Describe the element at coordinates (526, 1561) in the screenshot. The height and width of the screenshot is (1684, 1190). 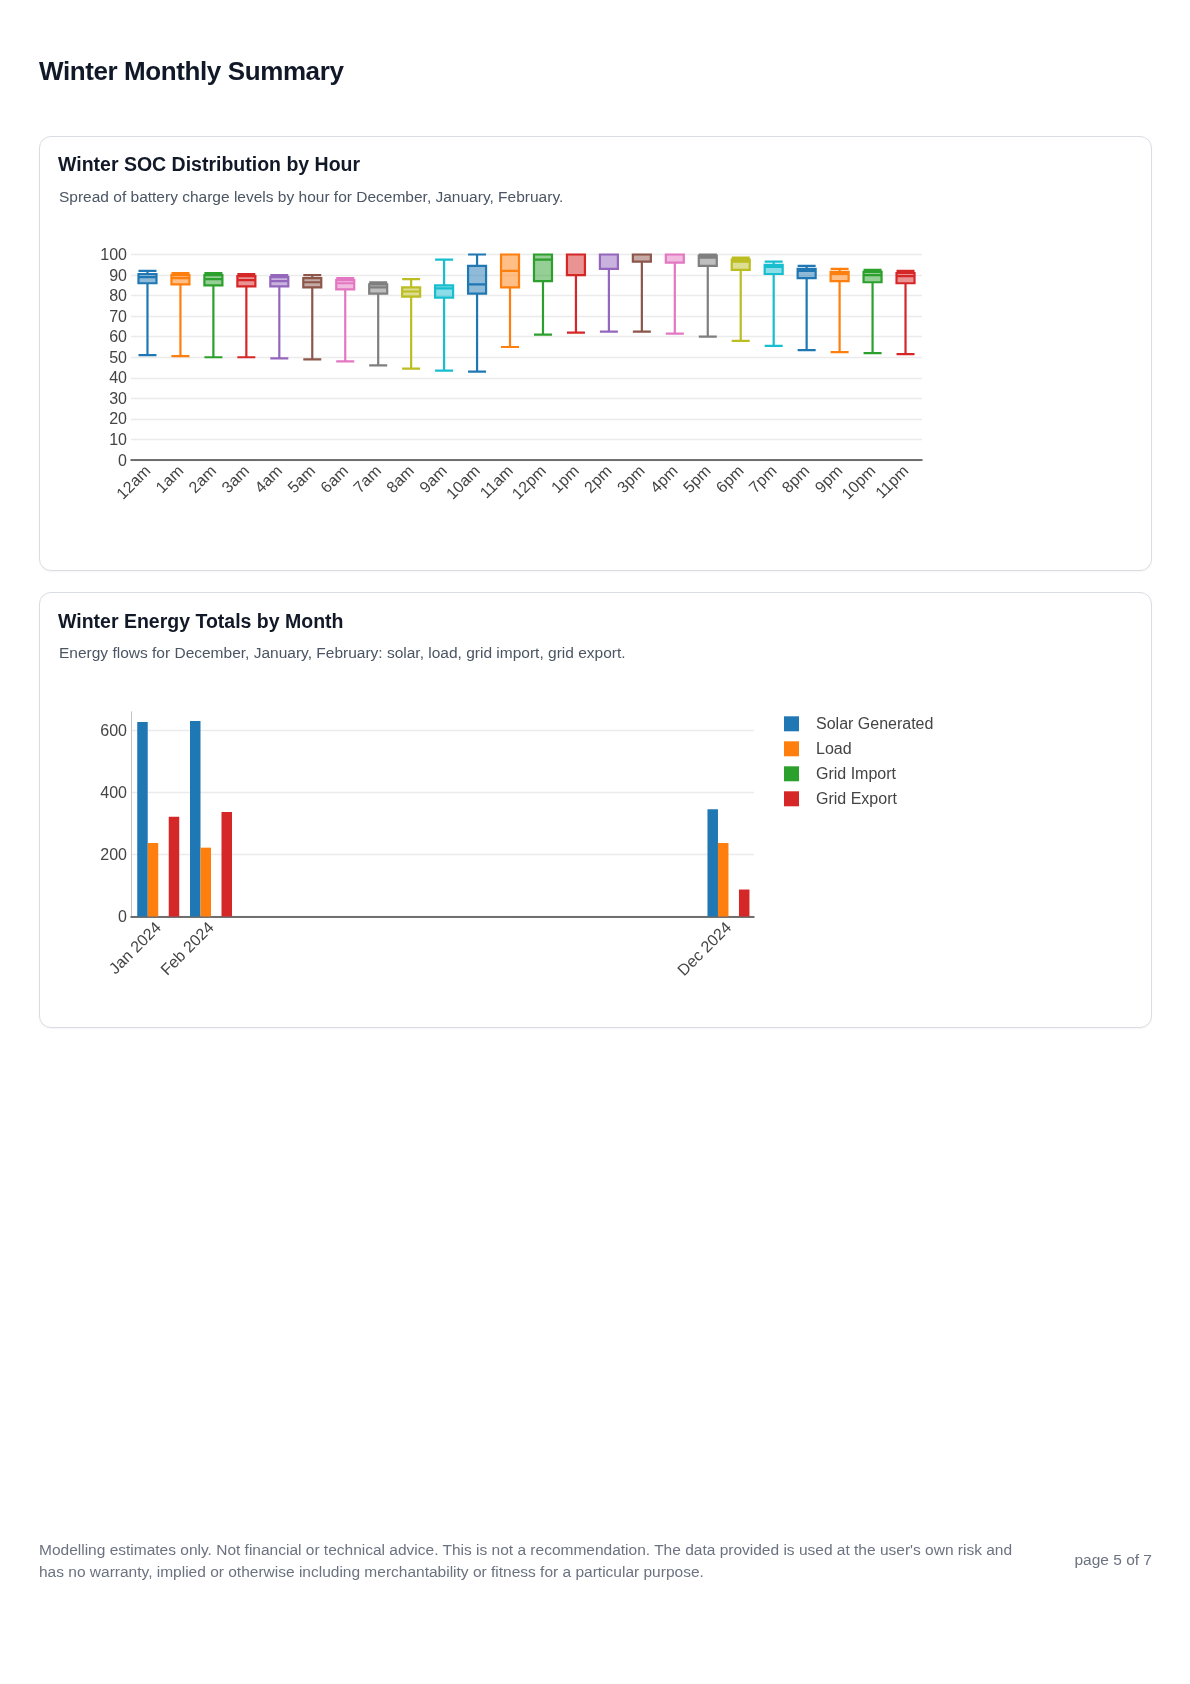
I see `text: Modelling estimates only. Not financial or technical advice. This is not a recommendation. The data provided is used at the user's own risk and has no warranty, implied or otherwise including merchantability or fitness for a particular purpose.` at that location.